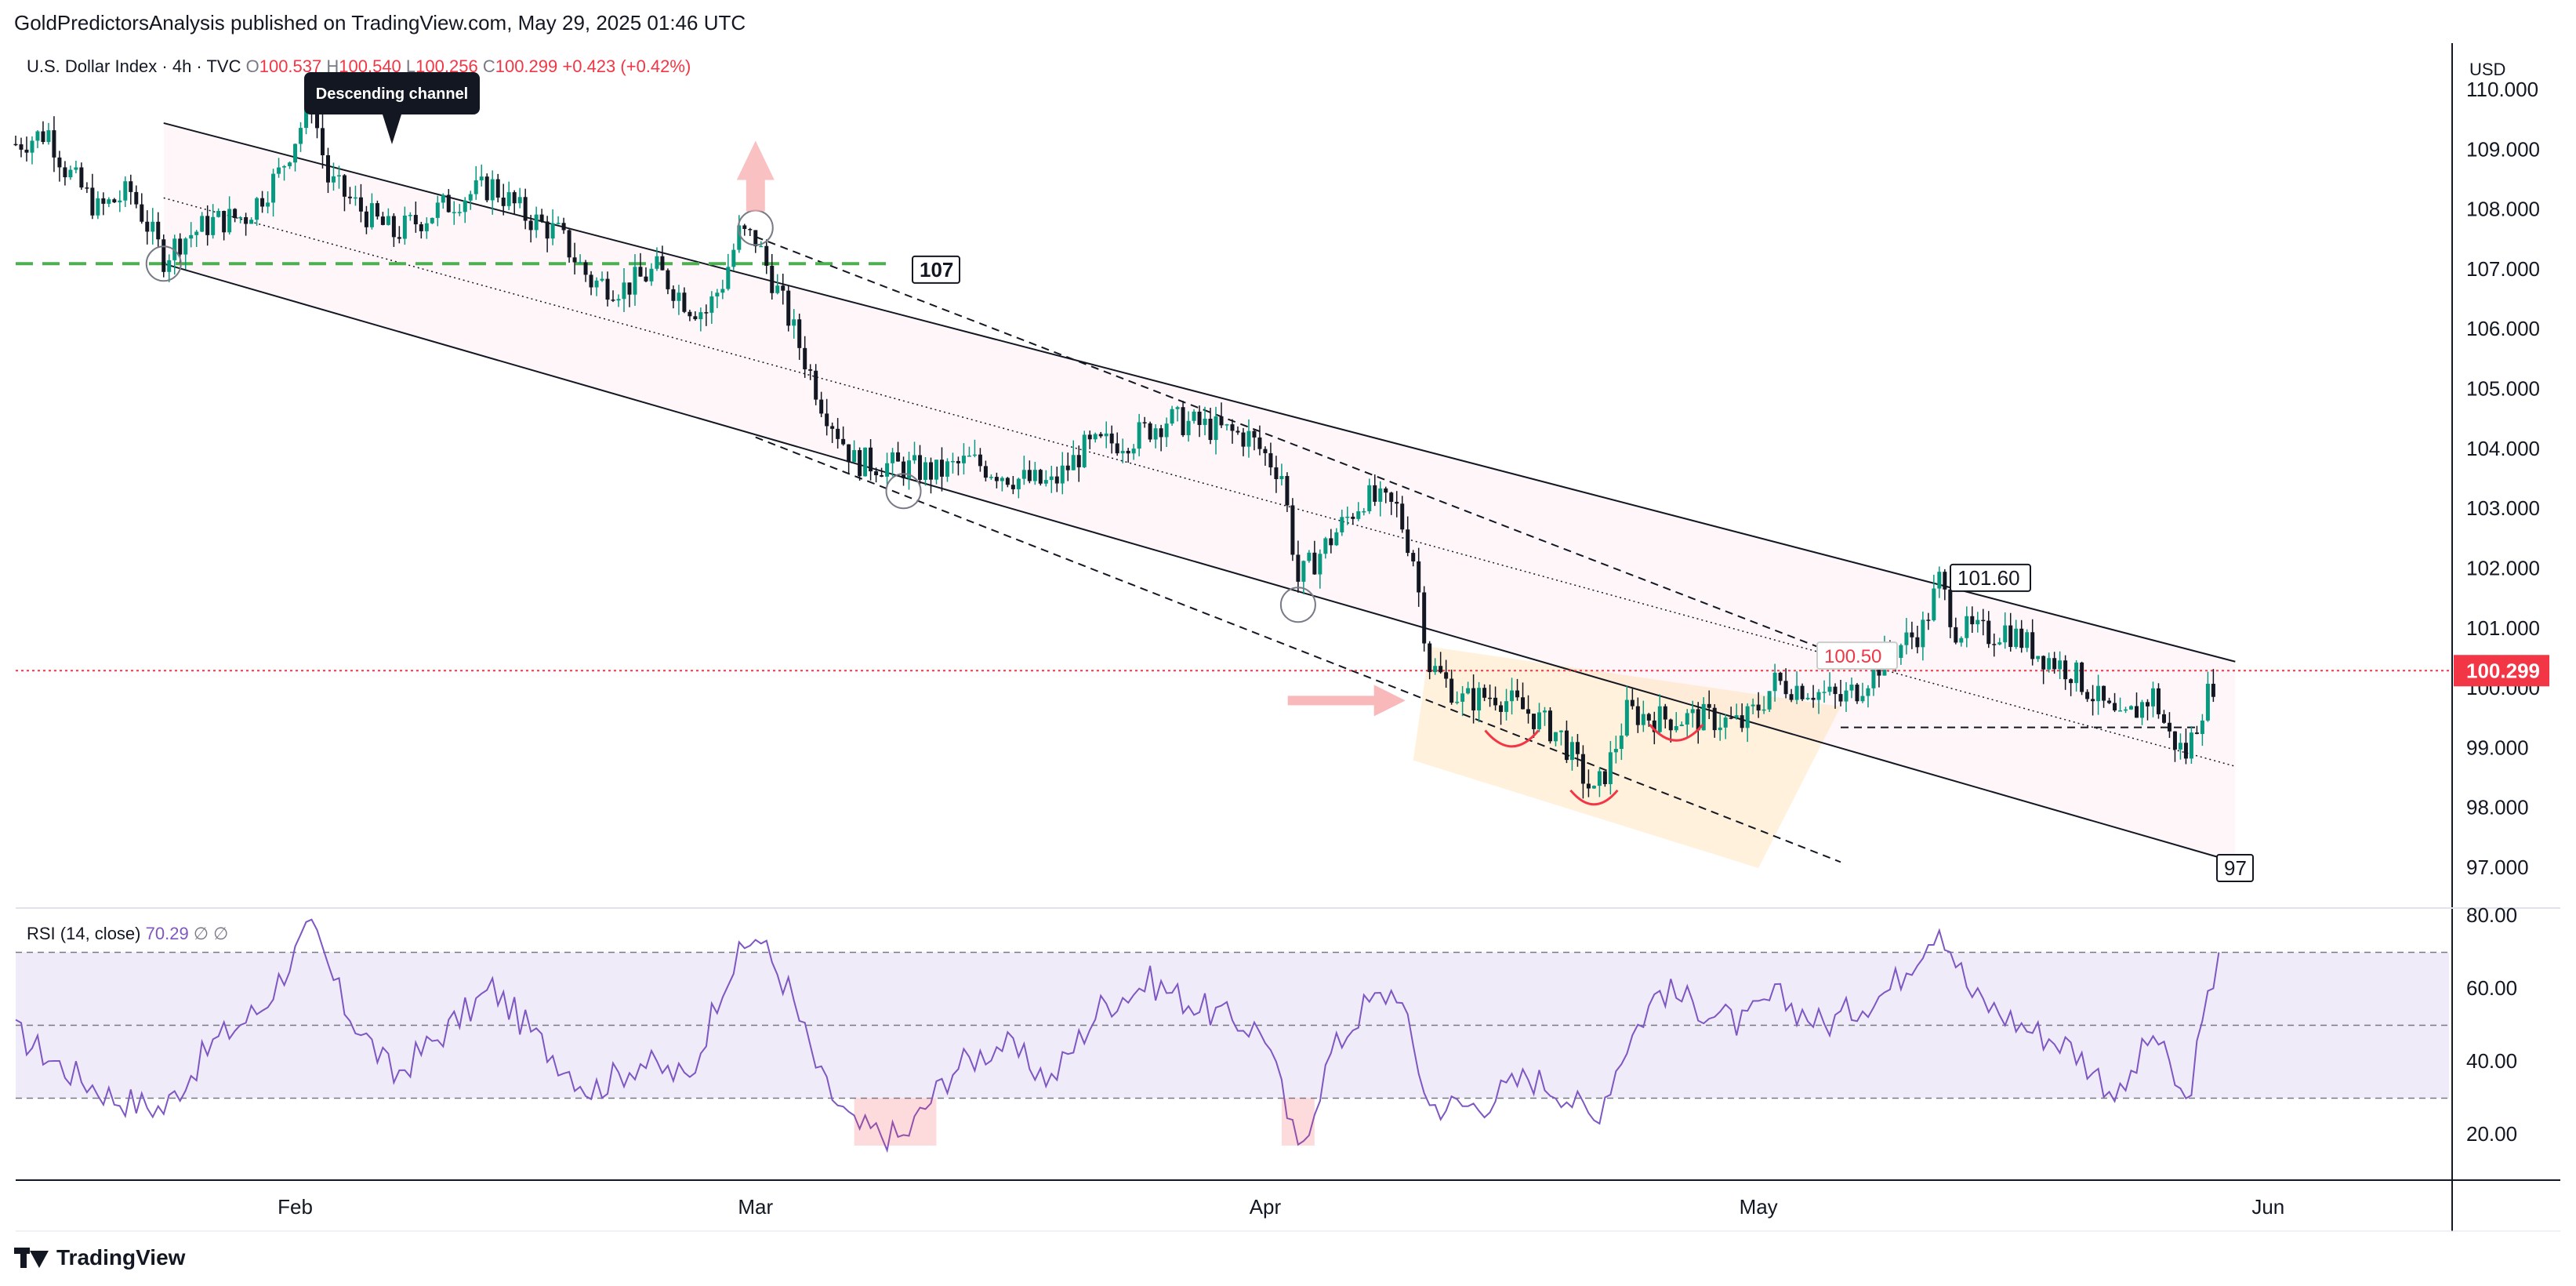  I want to click on close-value: 100.299, so click(526, 66).